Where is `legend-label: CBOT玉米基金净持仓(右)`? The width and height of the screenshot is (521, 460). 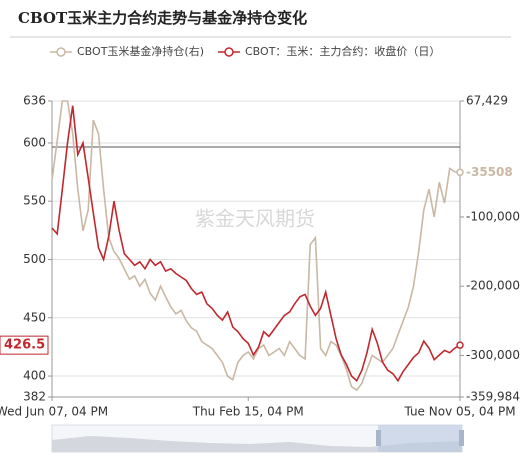
legend-label: CBOT玉米基金净持仓(右) is located at coordinates (140, 51).